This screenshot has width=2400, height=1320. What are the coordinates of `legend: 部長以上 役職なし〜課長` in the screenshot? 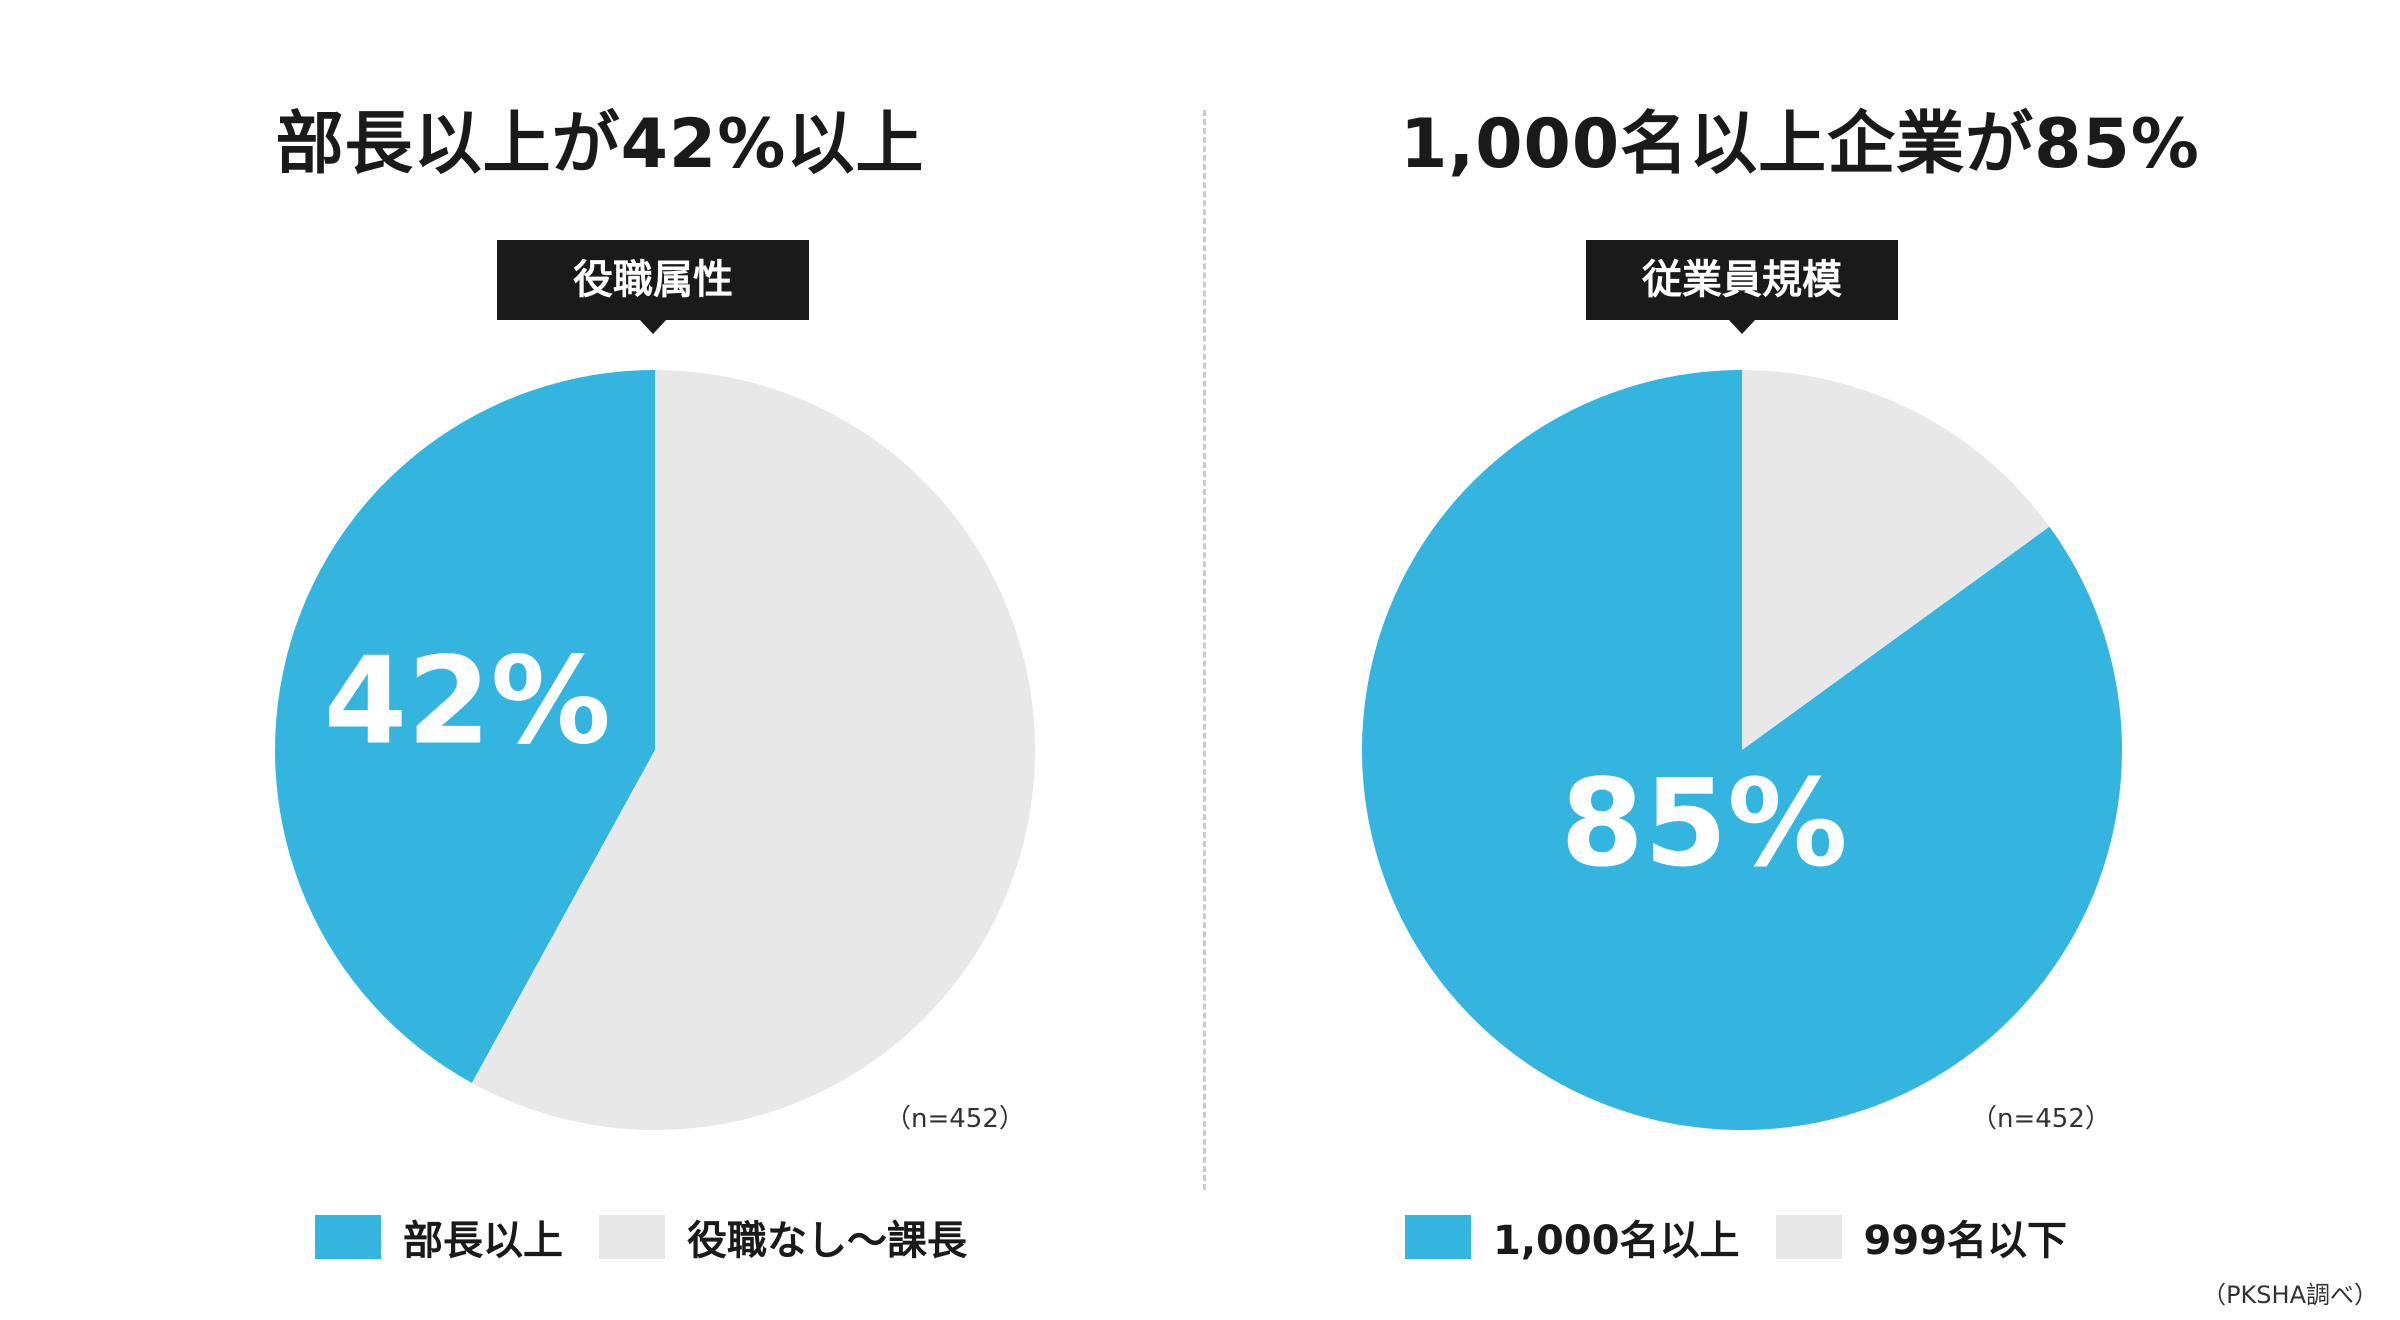 It's located at (659, 1237).